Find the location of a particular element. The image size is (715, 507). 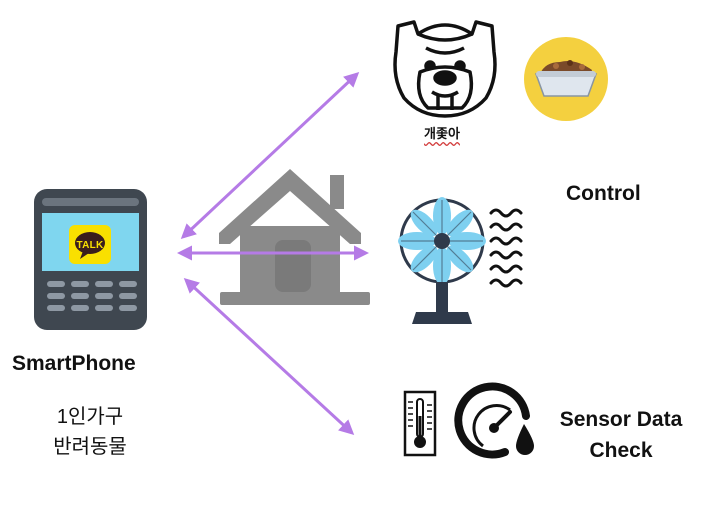

control-label: Control is located at coordinates (603, 193).